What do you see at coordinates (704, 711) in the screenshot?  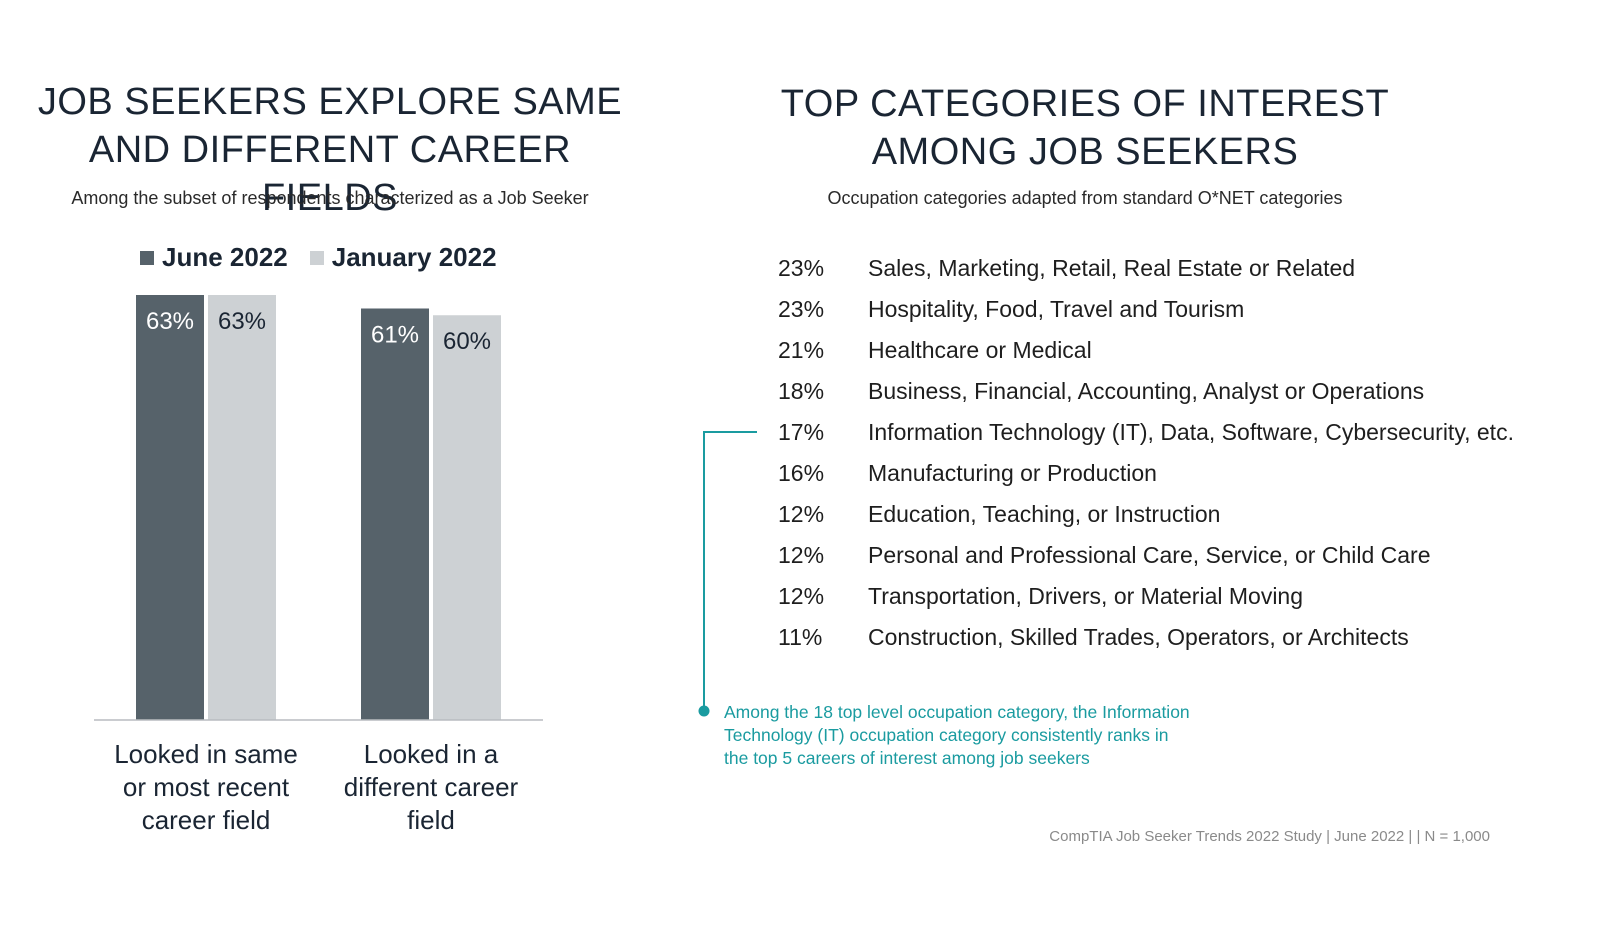 I see `callout-dot` at bounding box center [704, 711].